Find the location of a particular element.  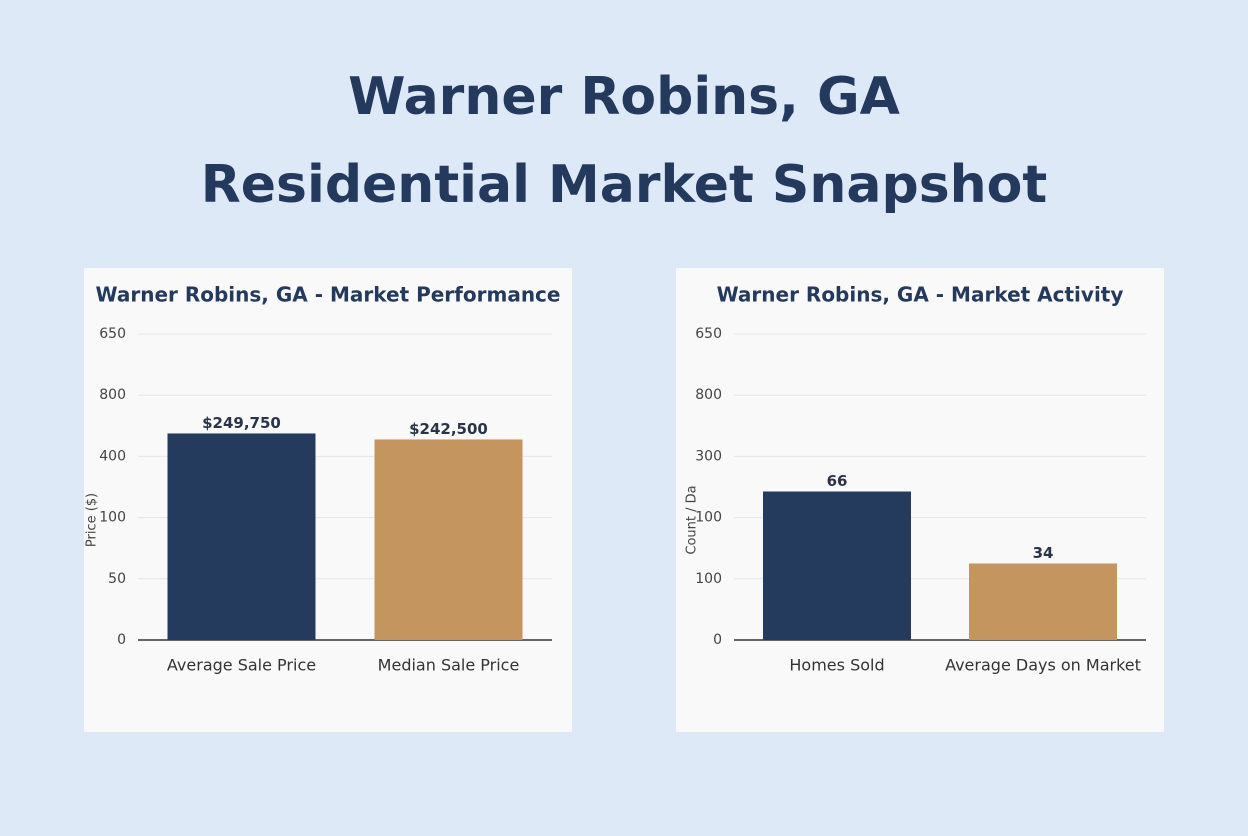

value-label: $242,500 is located at coordinates (448, 429).